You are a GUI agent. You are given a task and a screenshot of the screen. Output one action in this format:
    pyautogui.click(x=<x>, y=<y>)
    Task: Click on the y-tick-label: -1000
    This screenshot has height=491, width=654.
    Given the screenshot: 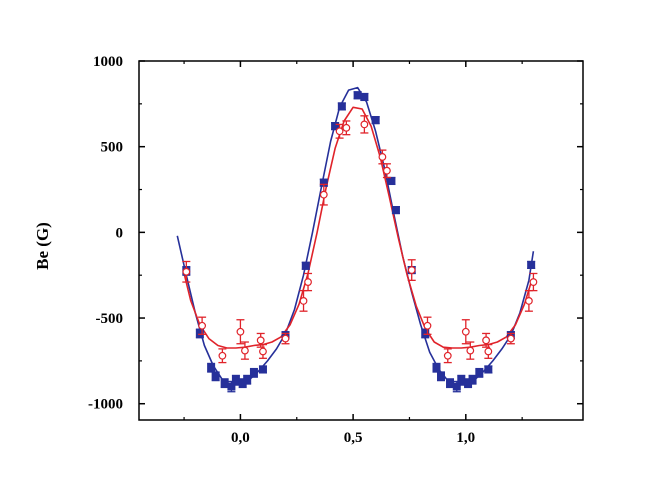 What is the action you would take?
    pyautogui.click(x=105, y=405)
    